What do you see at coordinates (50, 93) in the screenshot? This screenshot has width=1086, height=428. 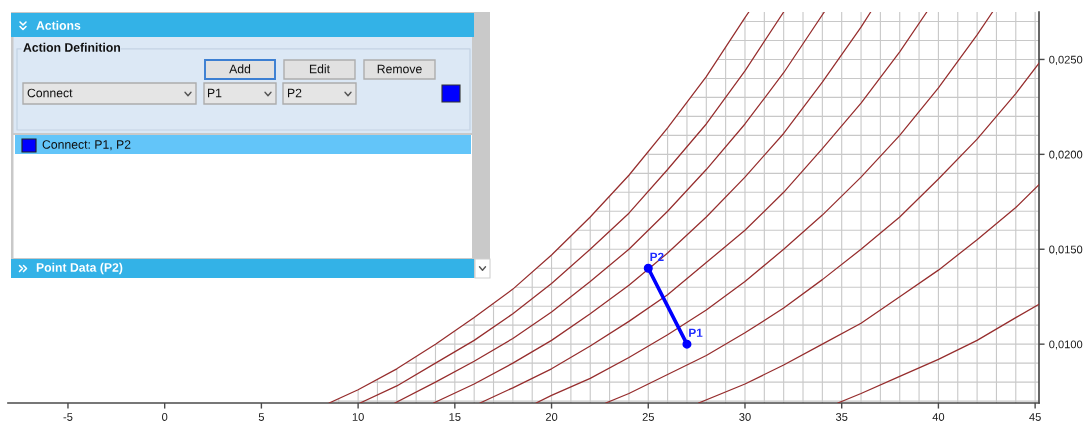 I see `annotation: Connect` at bounding box center [50, 93].